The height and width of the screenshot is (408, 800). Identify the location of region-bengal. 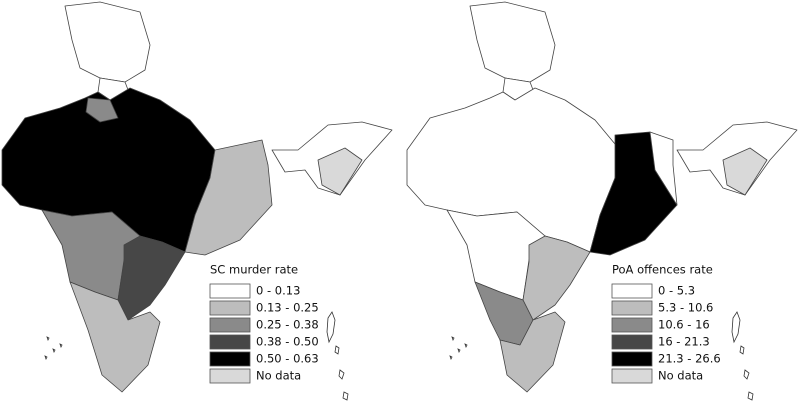
(663, 168).